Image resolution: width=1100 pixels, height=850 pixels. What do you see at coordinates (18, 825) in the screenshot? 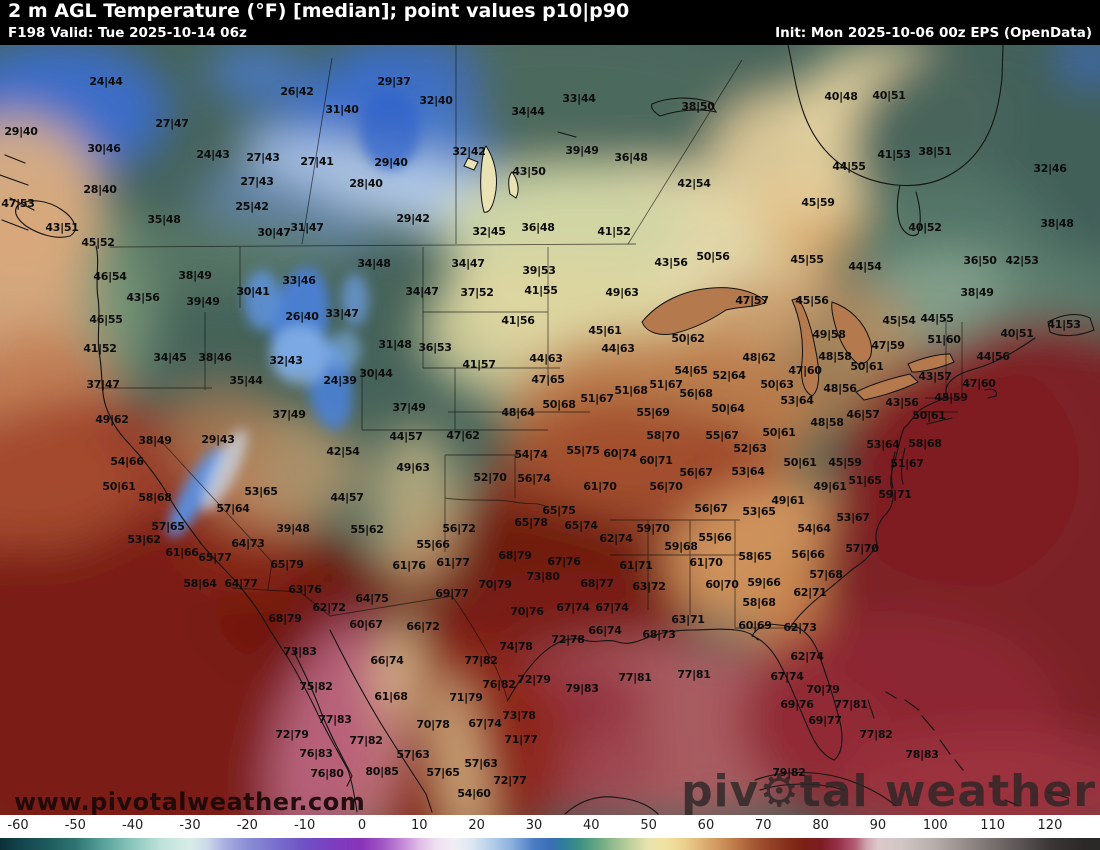
I see `colorbar-tick: -60` at bounding box center [18, 825].